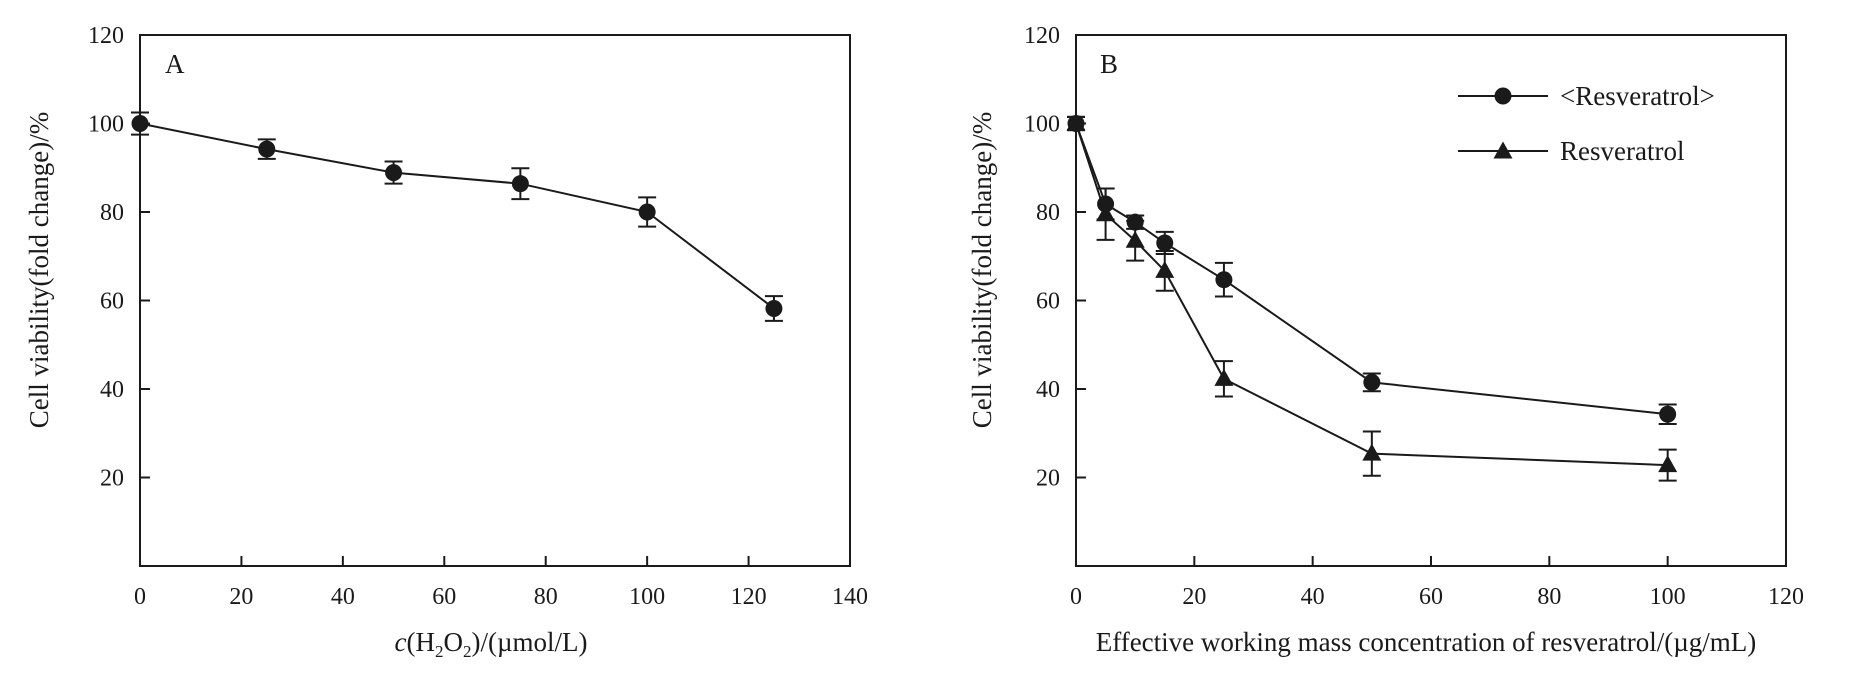 The width and height of the screenshot is (1857, 681). Describe the element at coordinates (1313, 597) in the screenshot. I see `x-tick-label-b: 40` at that location.